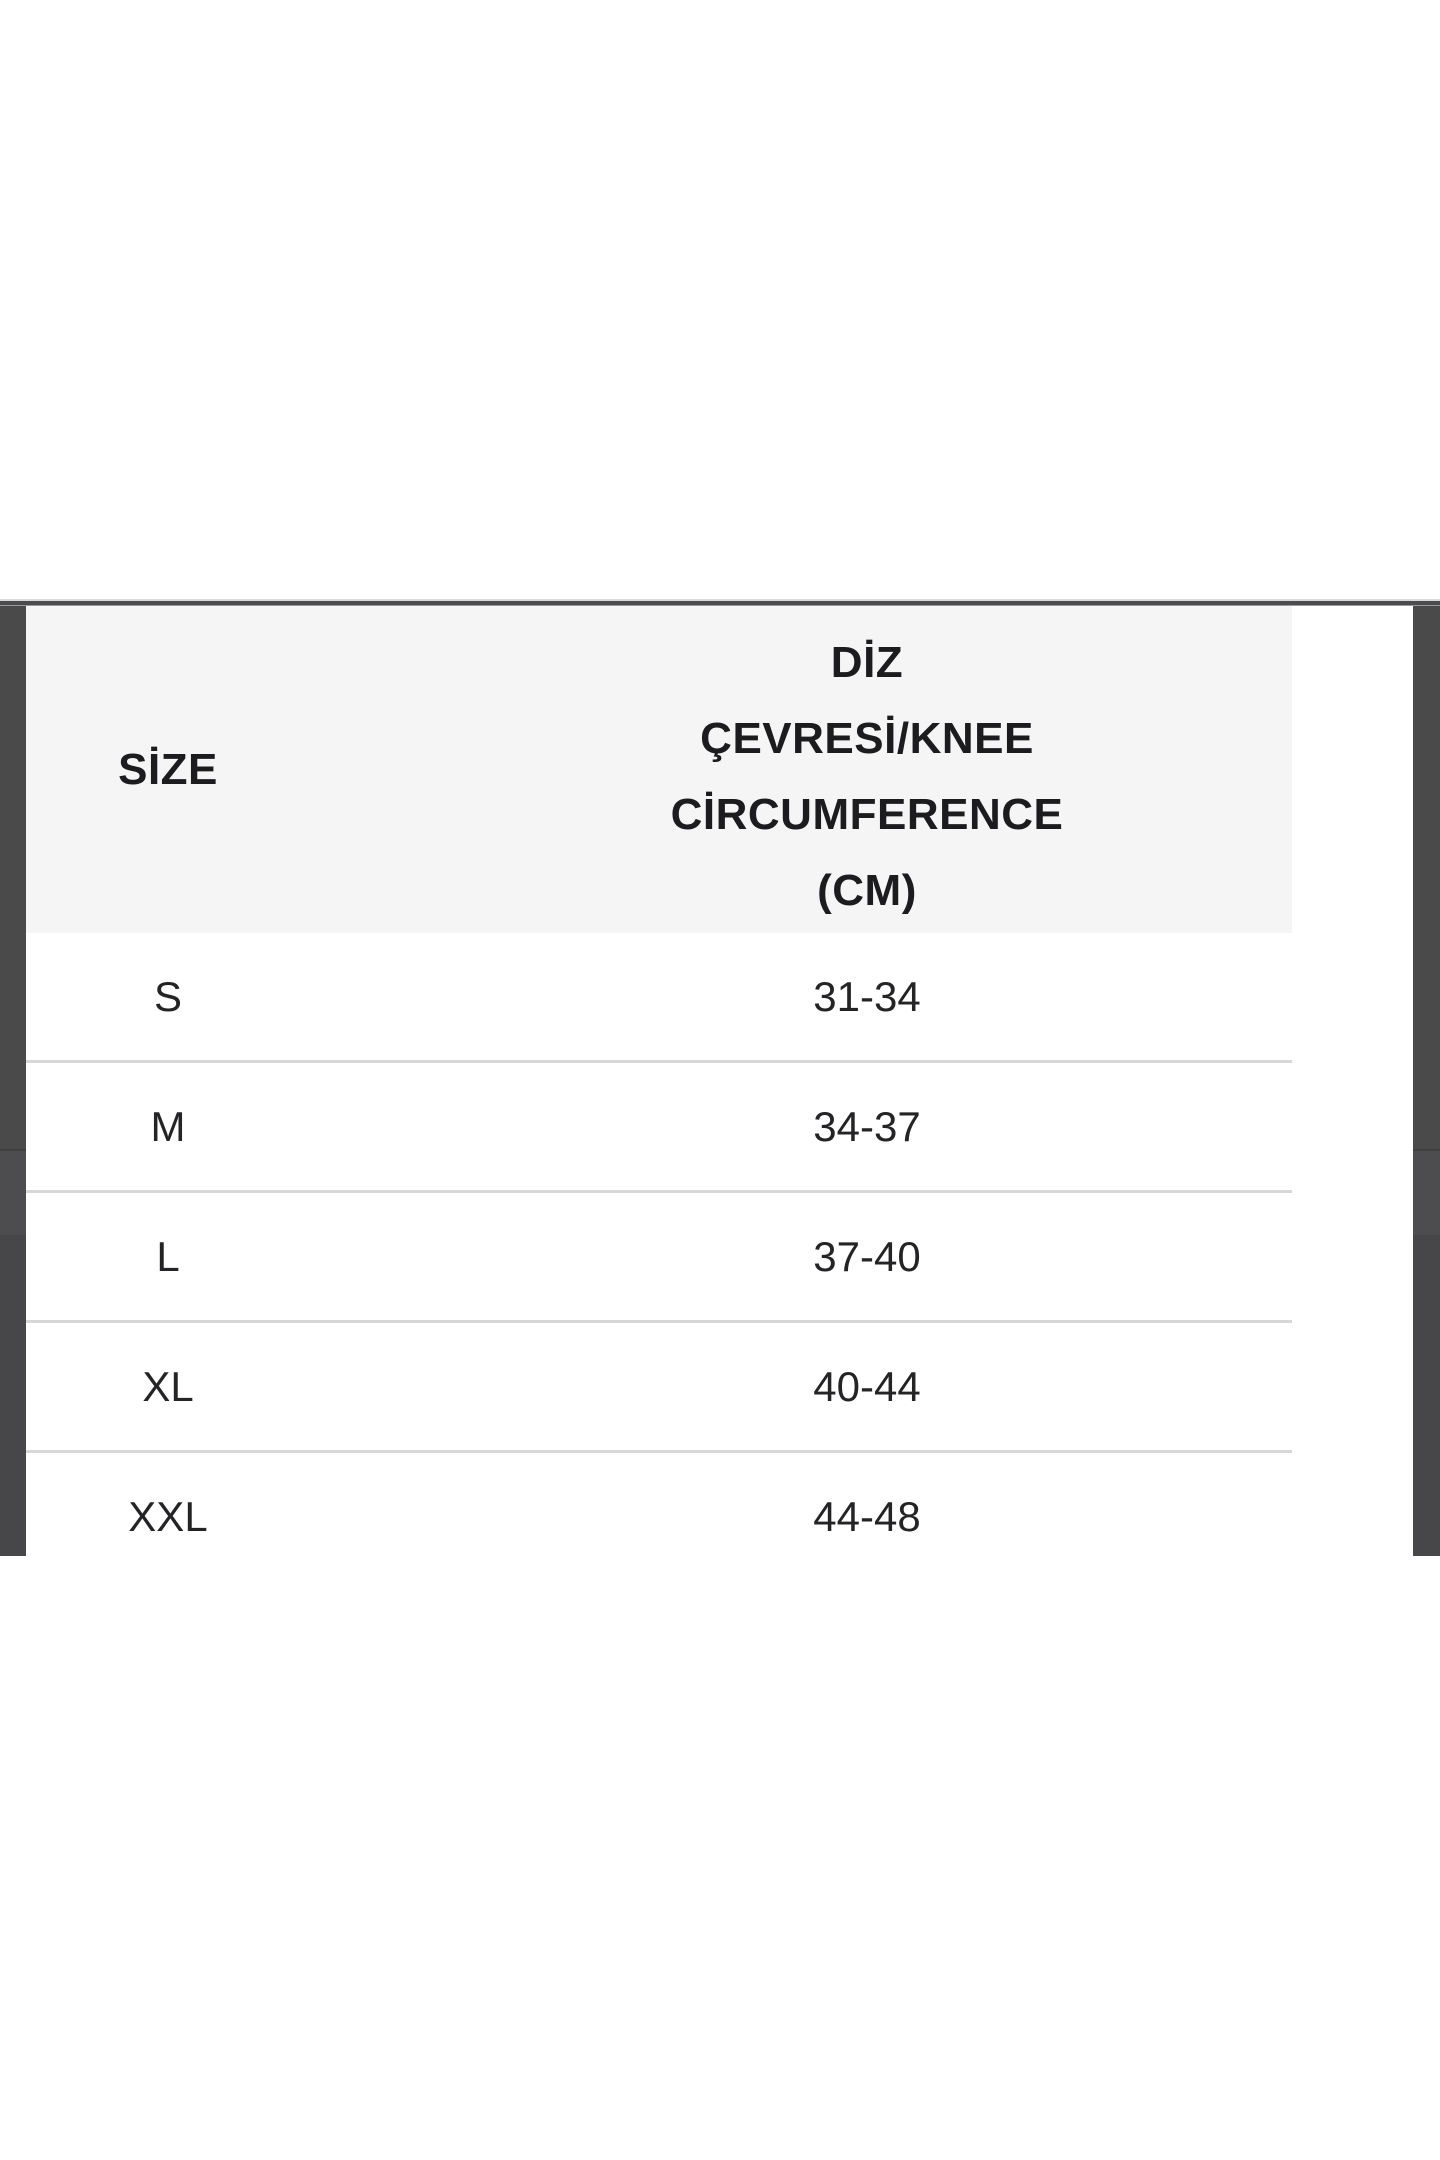 The height and width of the screenshot is (2160, 1440). What do you see at coordinates (867, 1256) in the screenshot?
I see `range-cell: 37-40` at bounding box center [867, 1256].